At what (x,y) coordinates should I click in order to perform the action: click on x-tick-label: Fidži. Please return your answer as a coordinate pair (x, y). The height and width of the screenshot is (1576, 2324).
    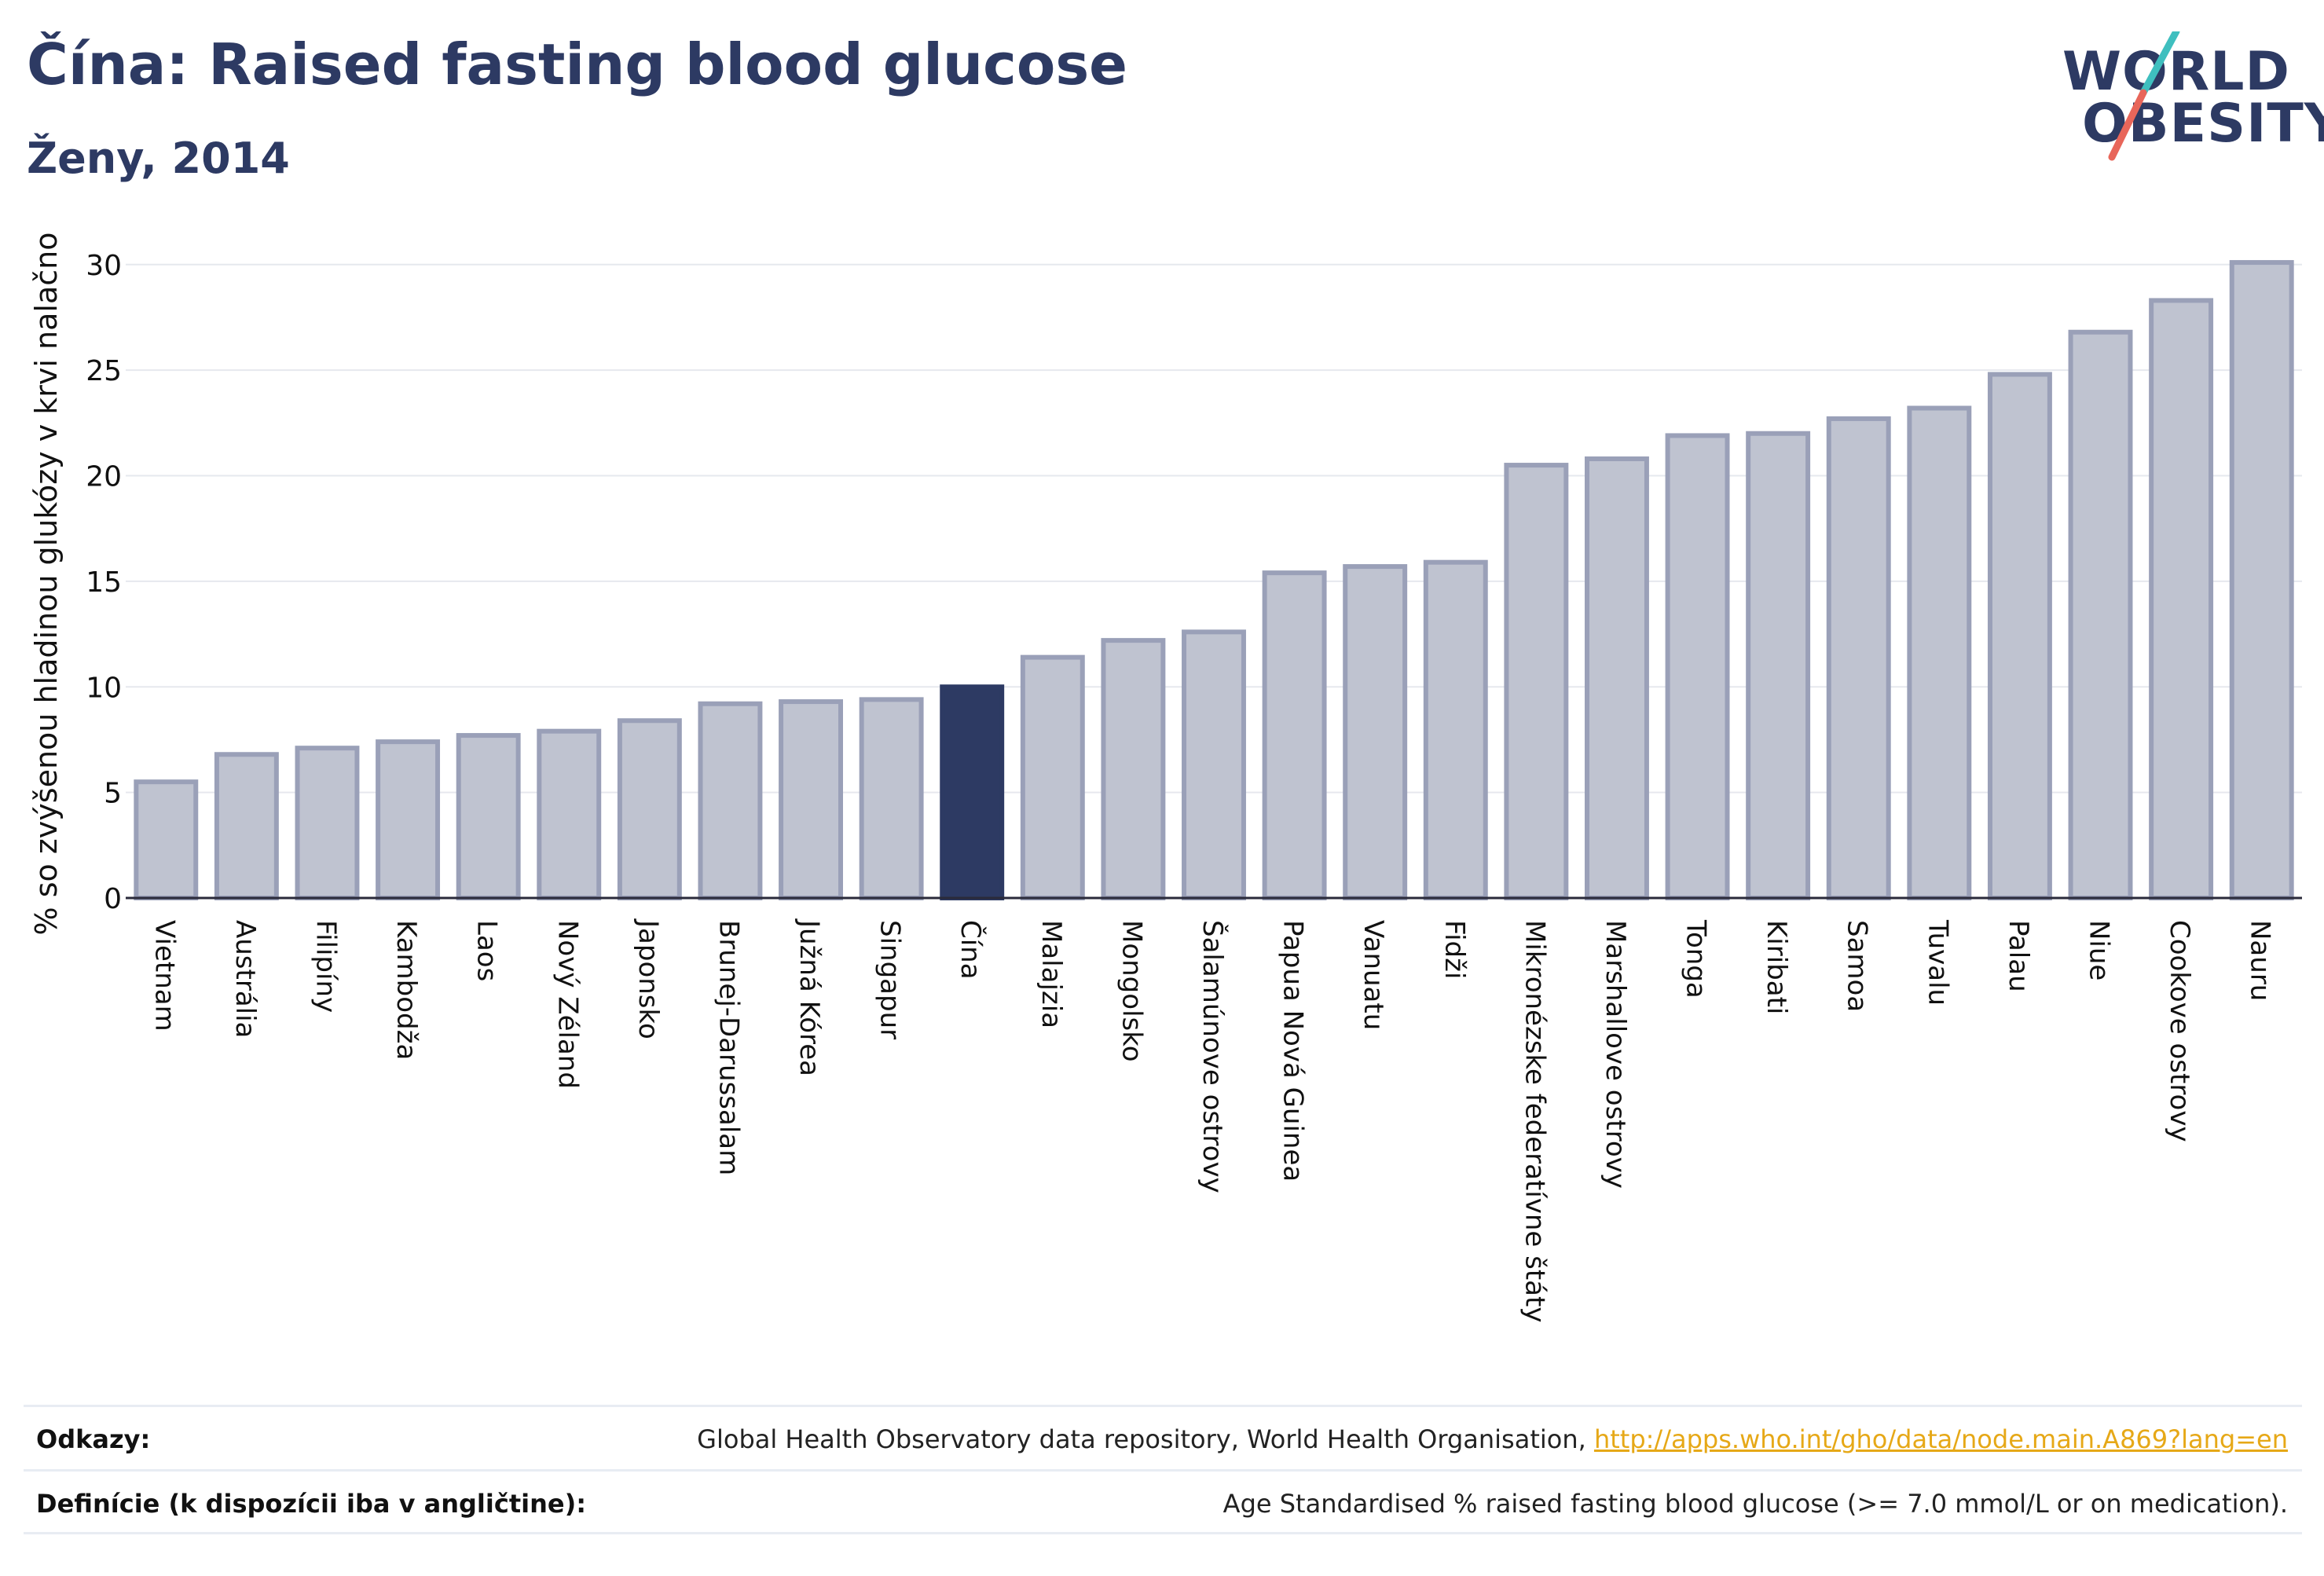
    Looking at the image, I should click on (1454, 949).